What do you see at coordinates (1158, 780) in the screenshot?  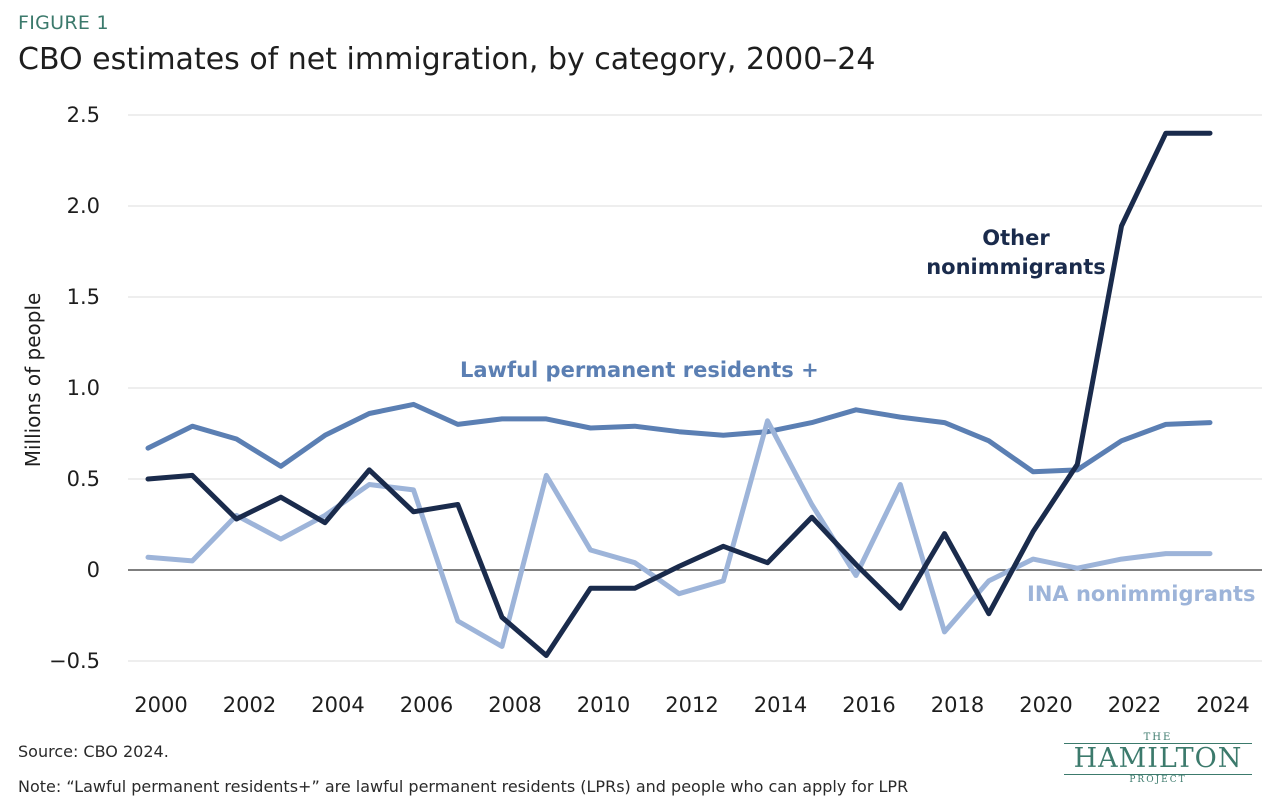 I see `logo-bottom-text: PROJECT` at bounding box center [1158, 780].